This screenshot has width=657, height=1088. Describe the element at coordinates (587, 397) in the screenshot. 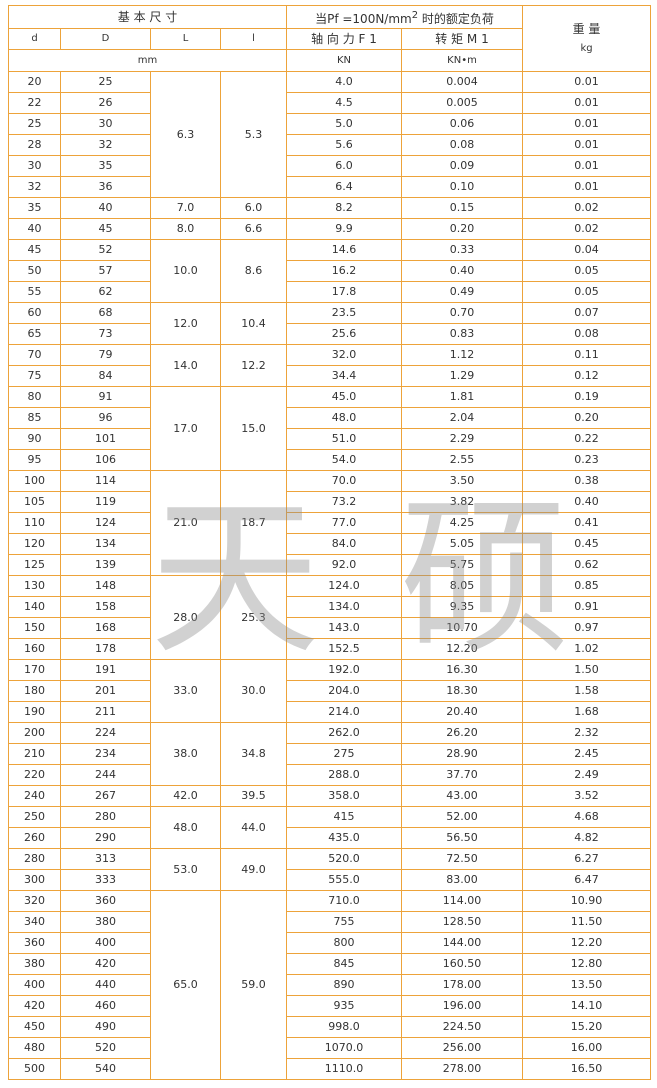

I see `weight: 0.19` at that location.